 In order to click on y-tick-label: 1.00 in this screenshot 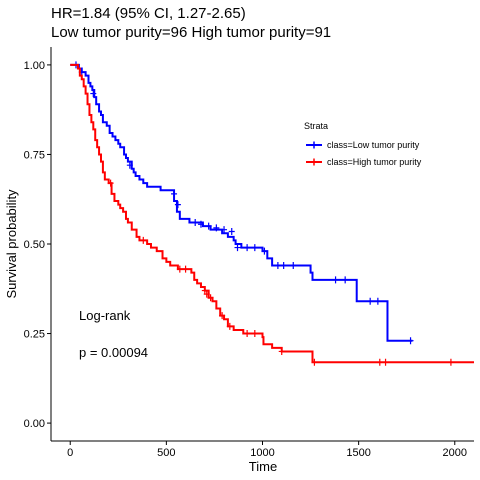, I will do `click(34, 66)`.